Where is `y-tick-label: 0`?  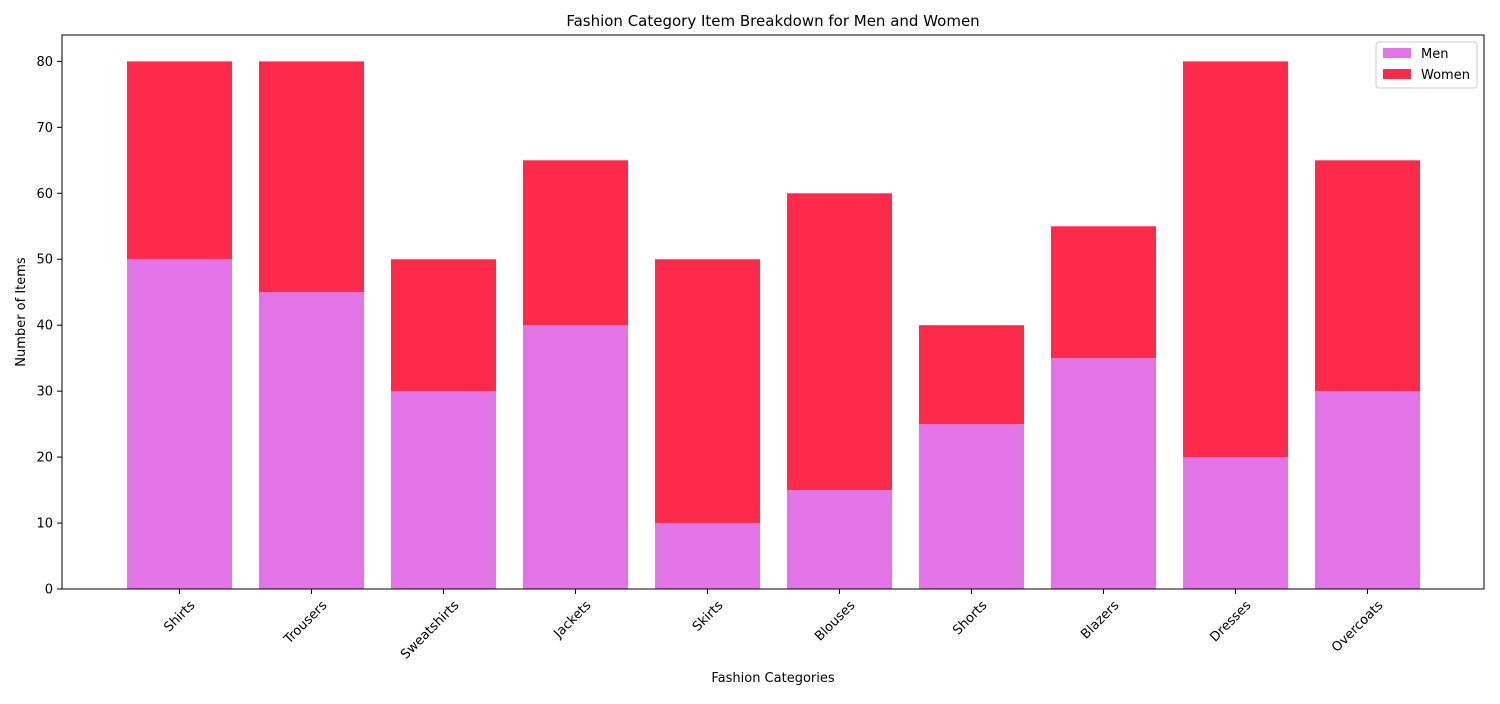 y-tick-label: 0 is located at coordinates (49, 590).